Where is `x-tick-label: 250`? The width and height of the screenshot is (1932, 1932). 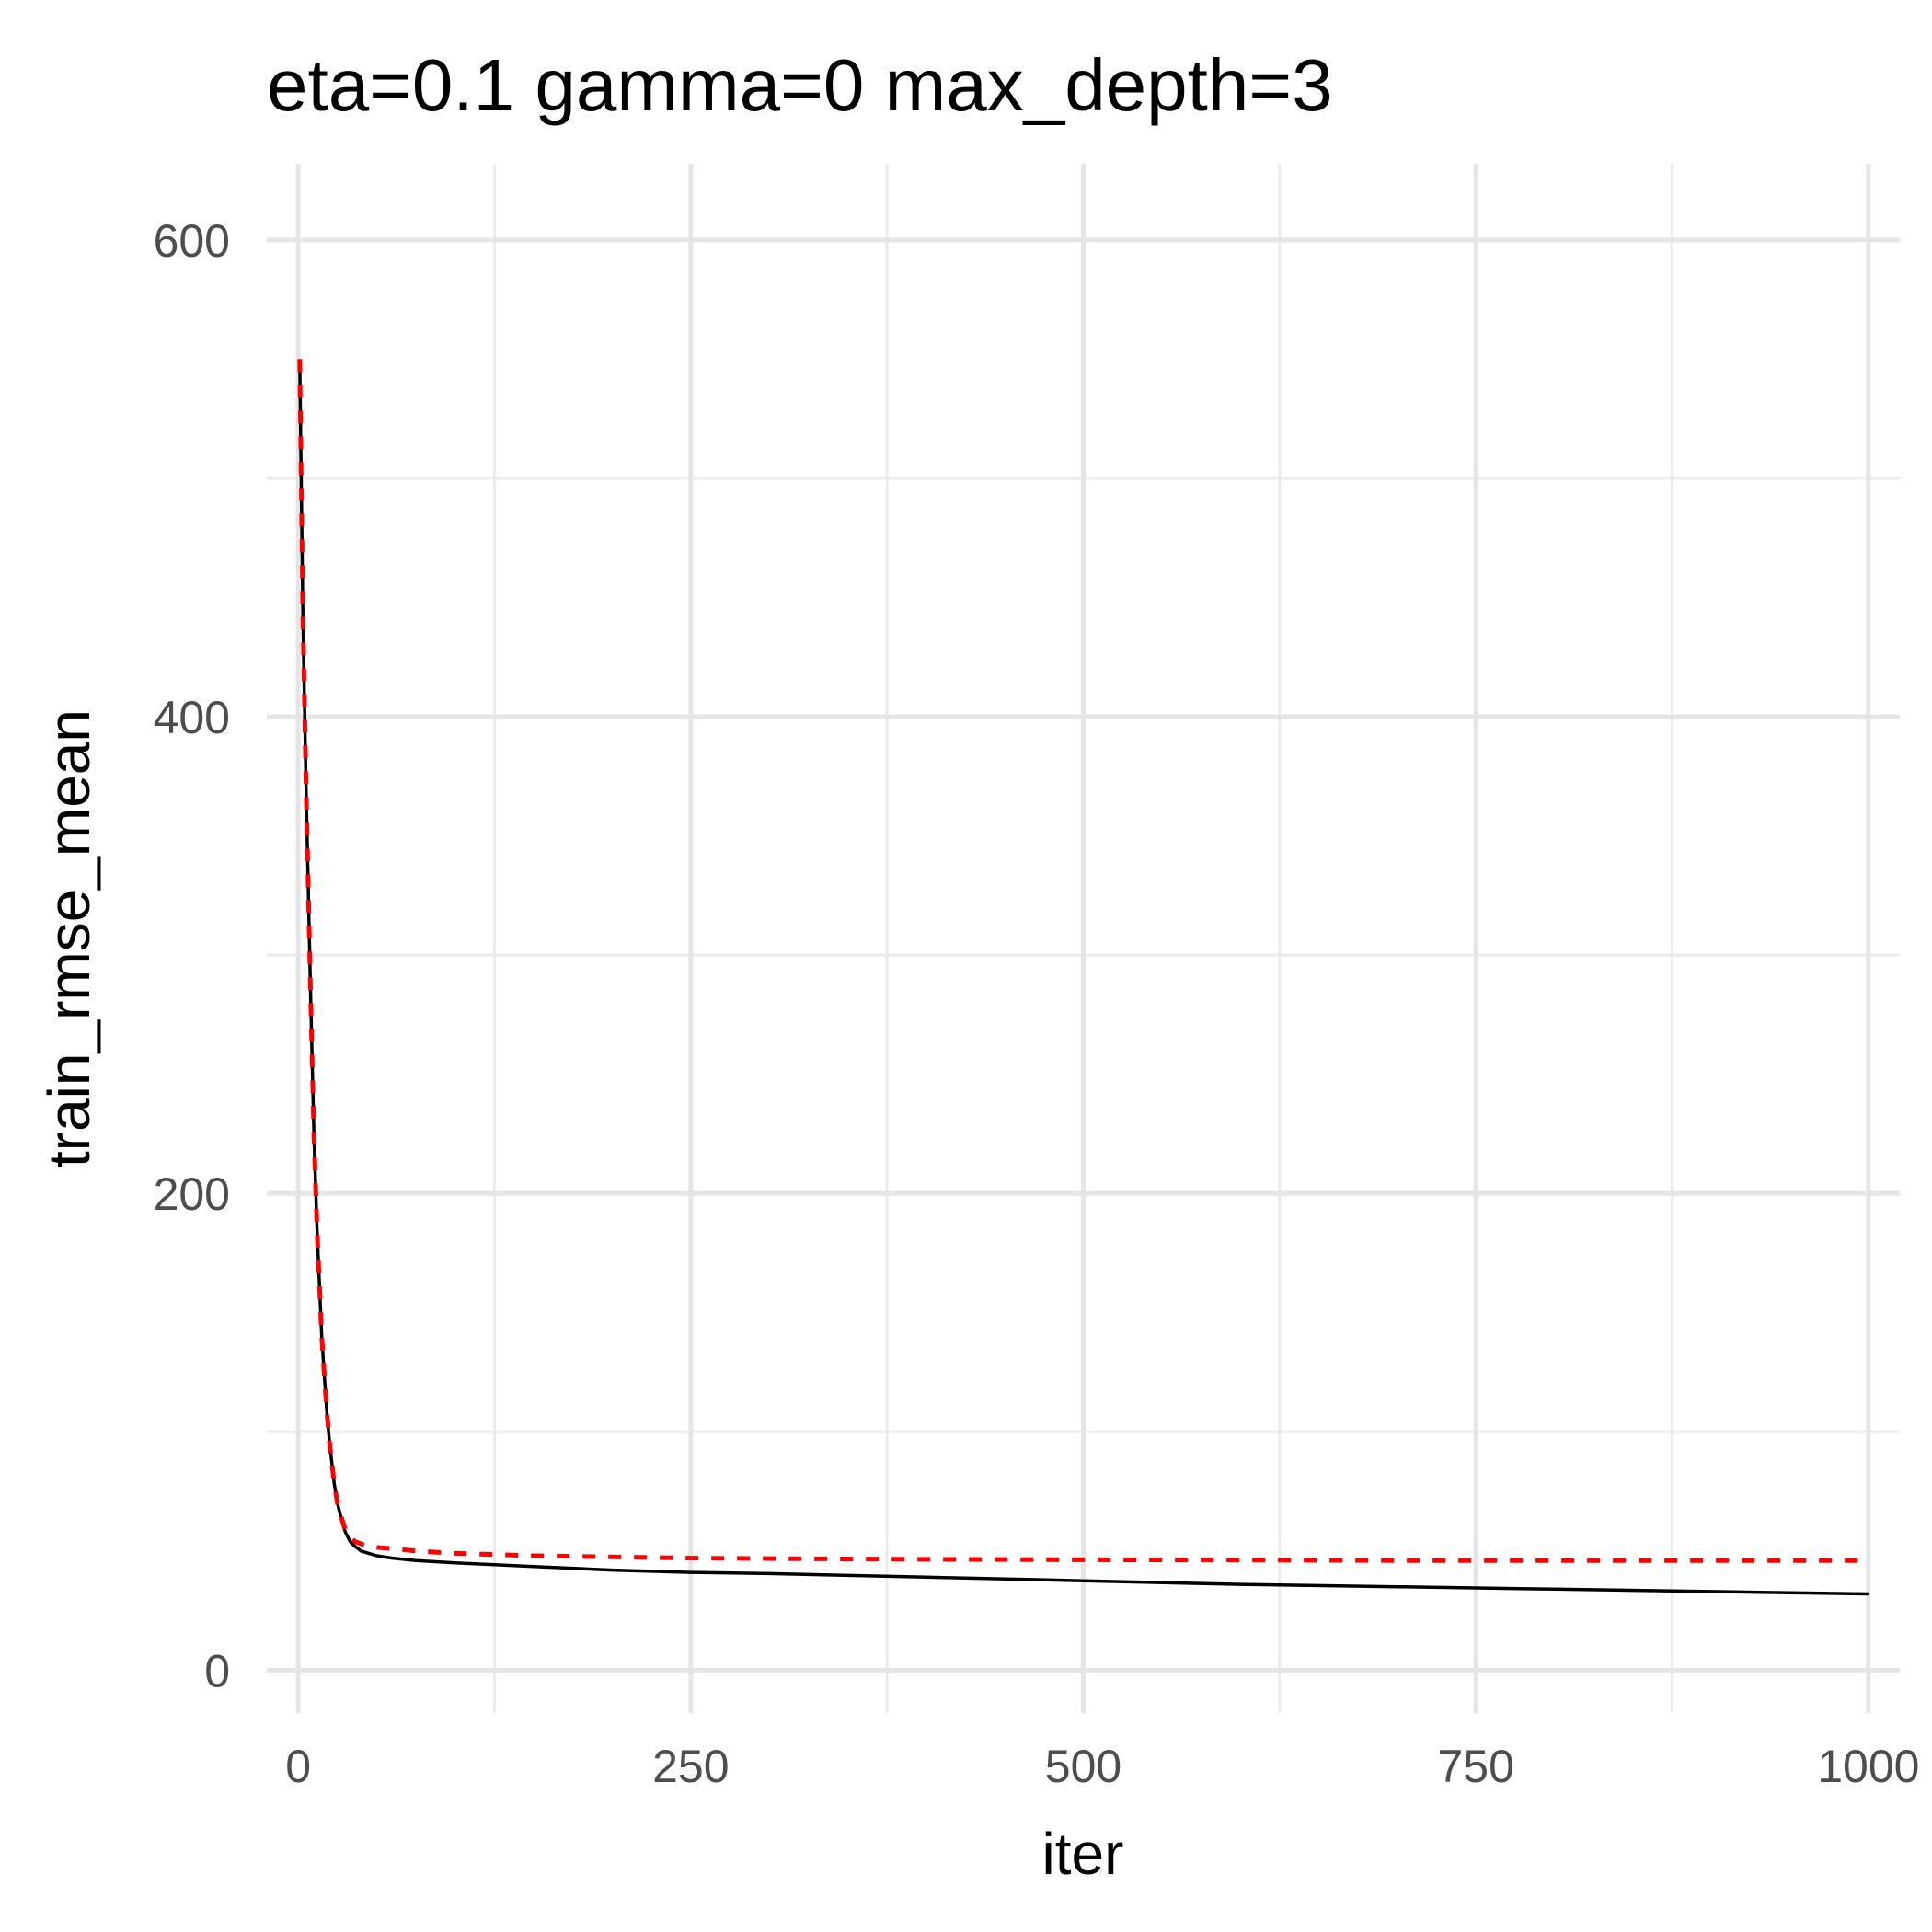
x-tick-label: 250 is located at coordinates (690, 1766).